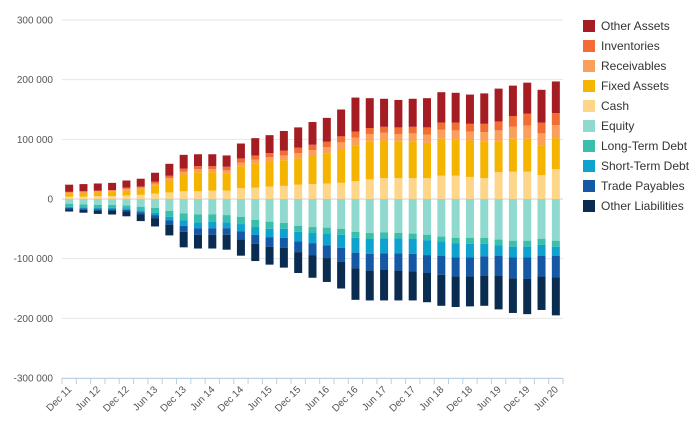 This screenshot has height=433, width=700. I want to click on legend-label: Short-Term Debt, so click(645, 166).